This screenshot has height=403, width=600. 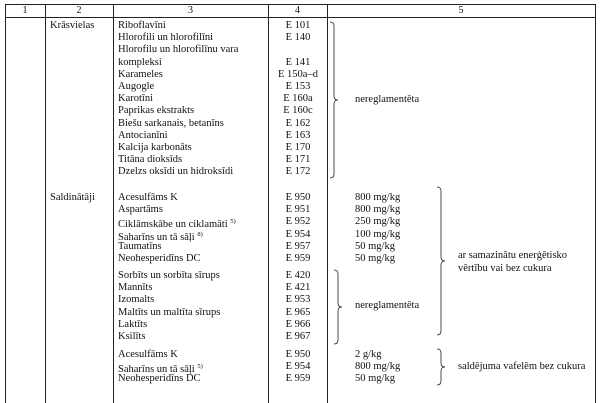 I want to click on additive-name: Biešu sarkanais, betanīns, so click(x=171, y=124).